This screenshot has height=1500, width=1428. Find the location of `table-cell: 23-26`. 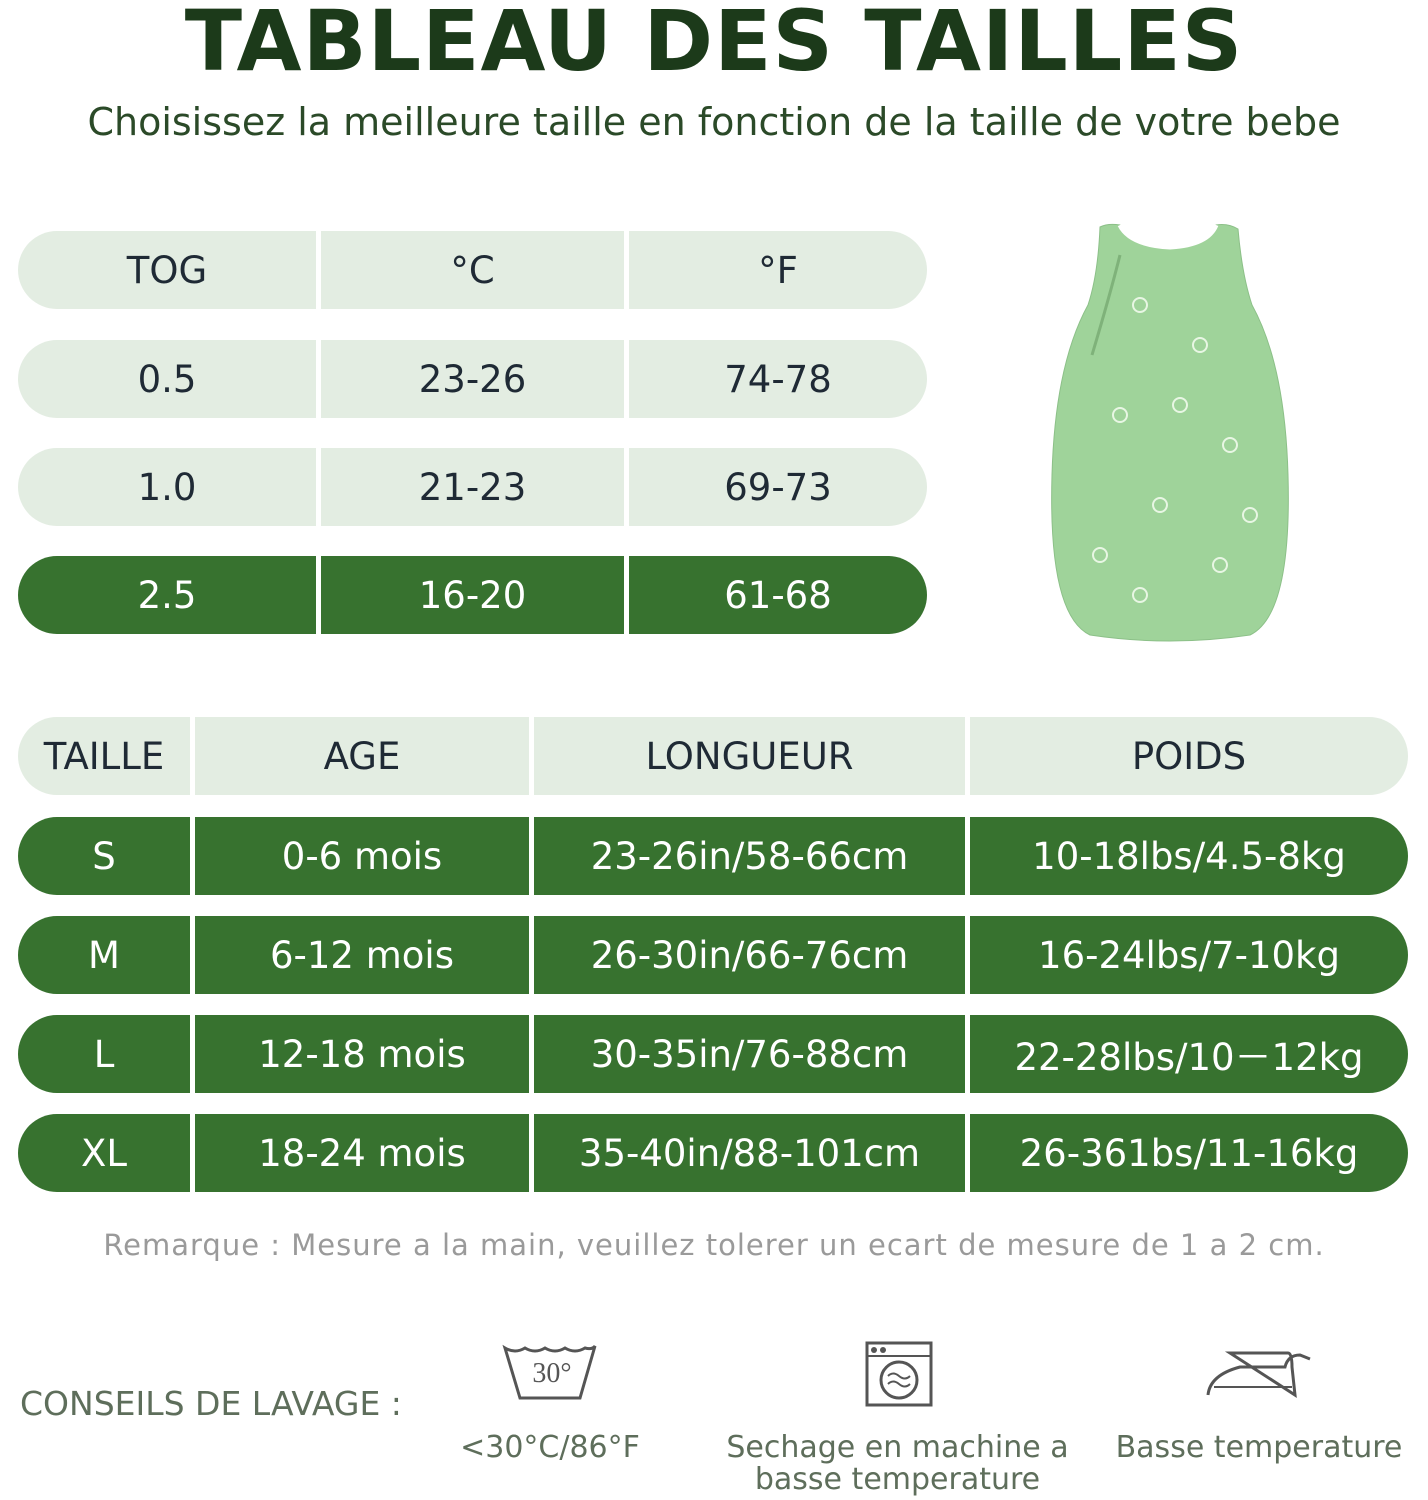

table-cell: 23-26 is located at coordinates (472, 379).